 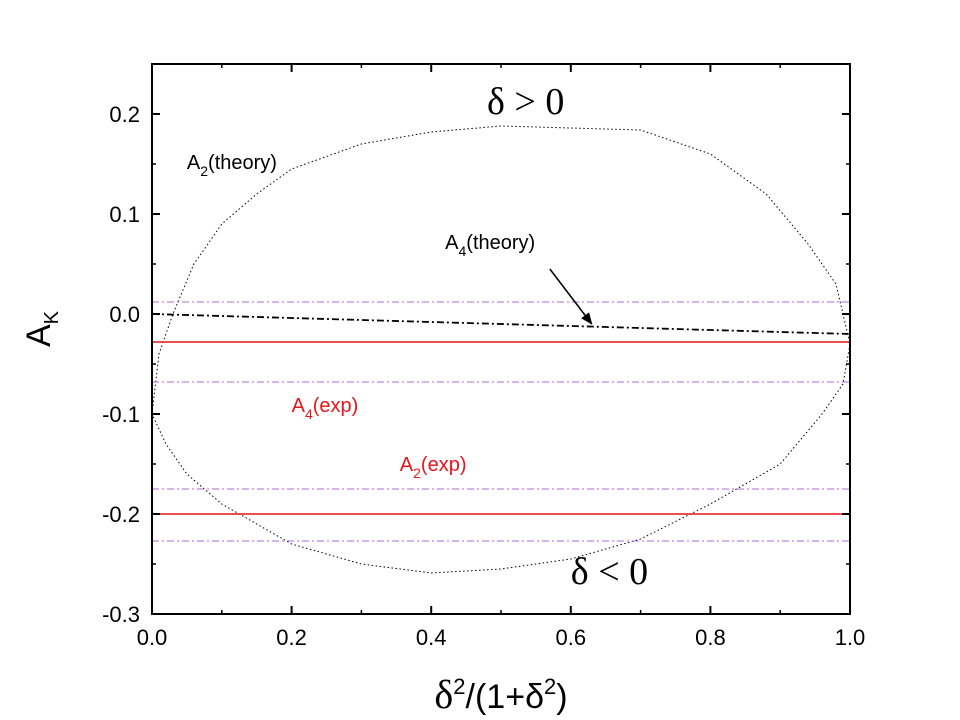 What do you see at coordinates (850, 637) in the screenshot?
I see `x-tick-label: 1.0` at bounding box center [850, 637].